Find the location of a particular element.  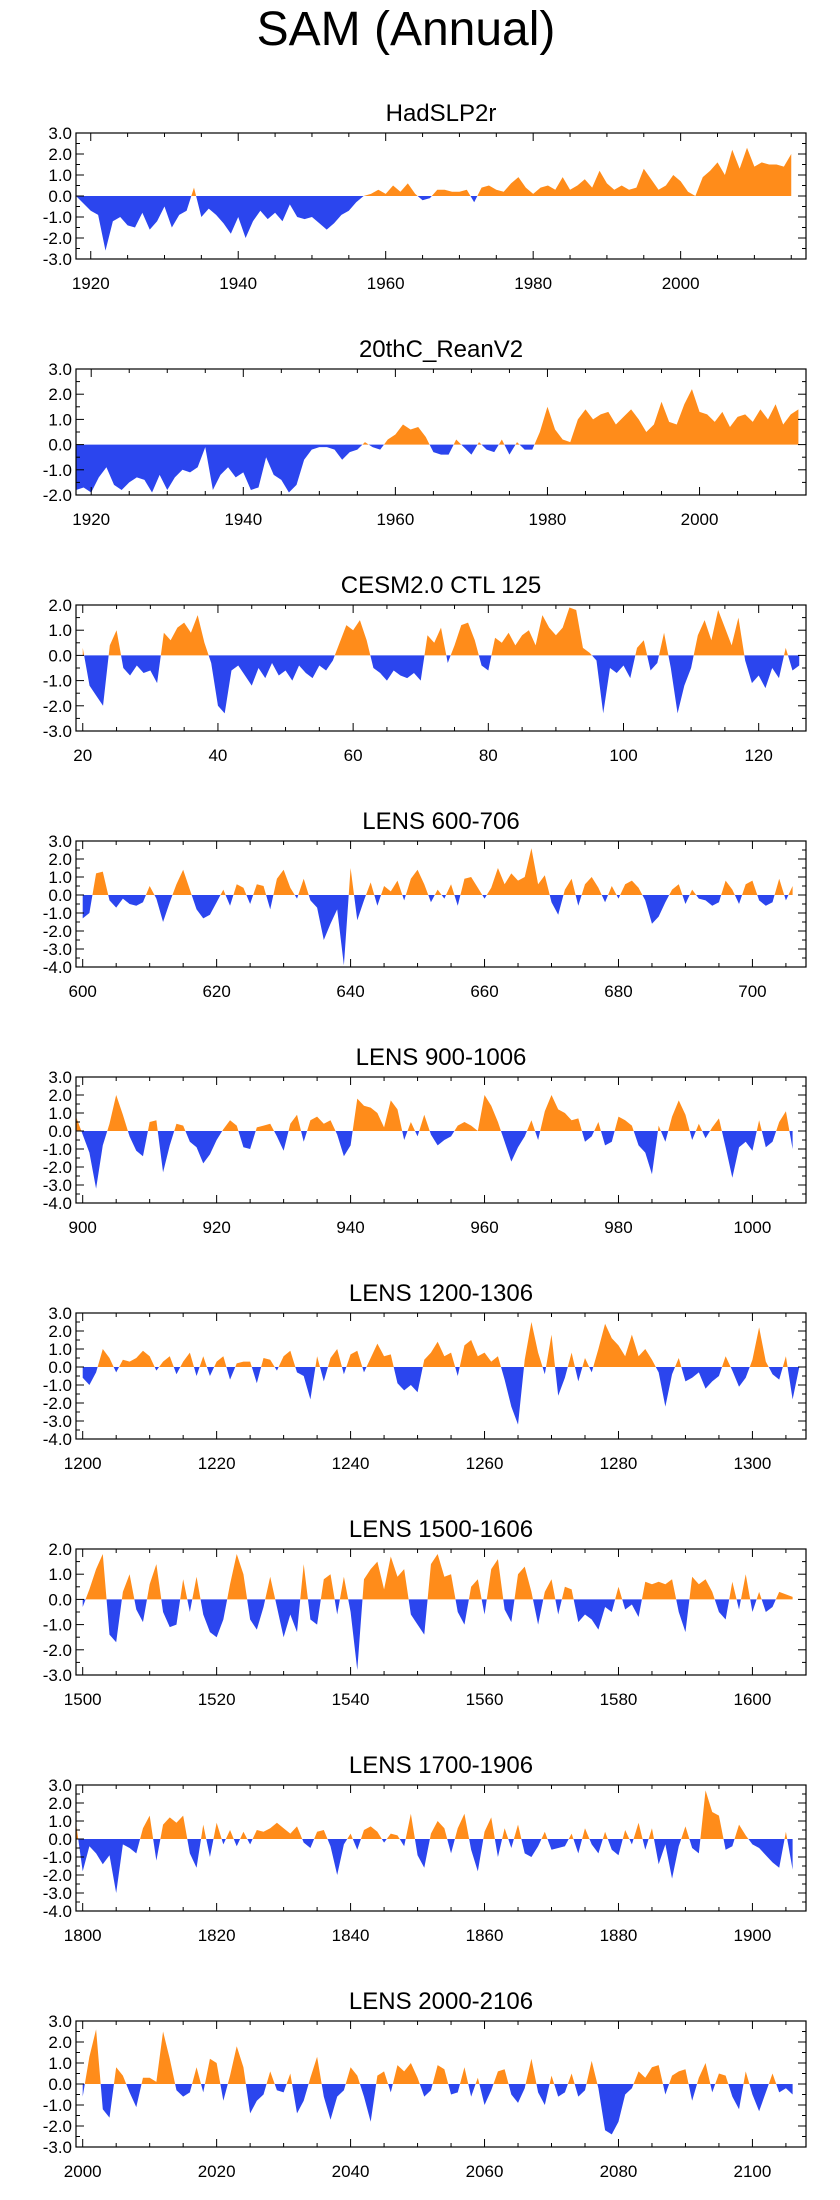

x-tick-label: 1280 is located at coordinates (619, 1463).